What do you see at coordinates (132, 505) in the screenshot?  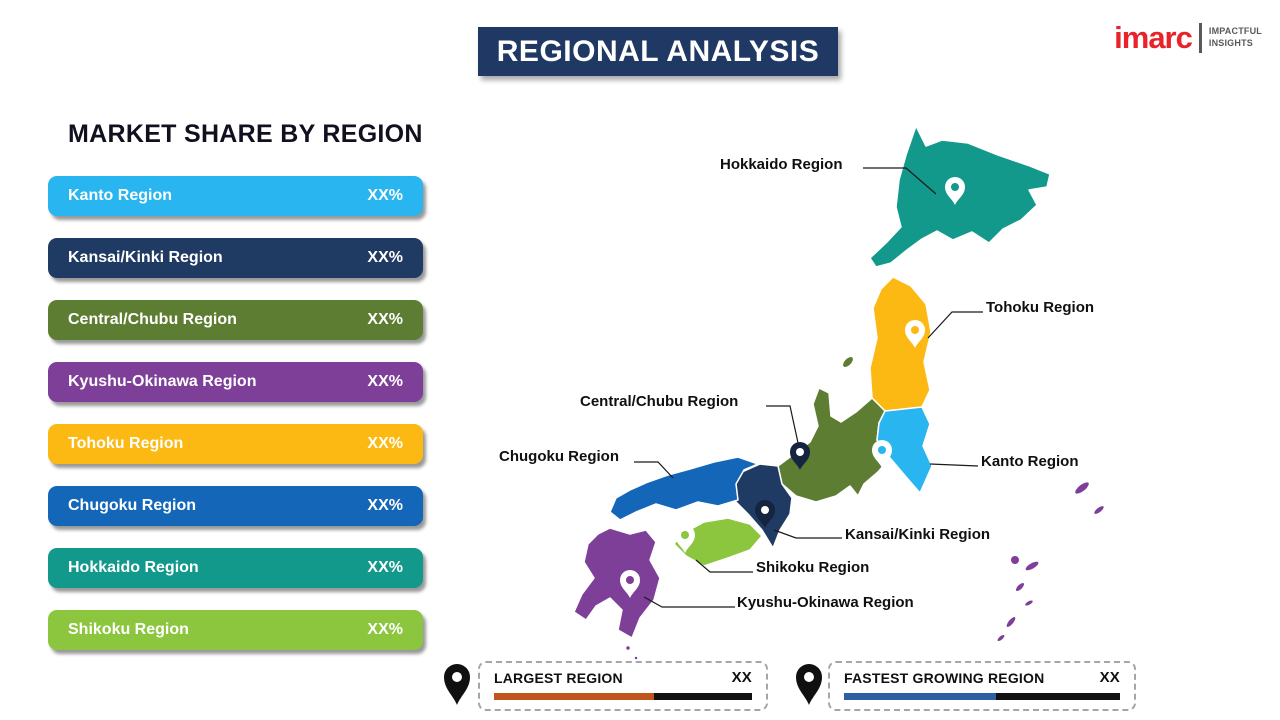 I see `region-label: Chugoku Region` at bounding box center [132, 505].